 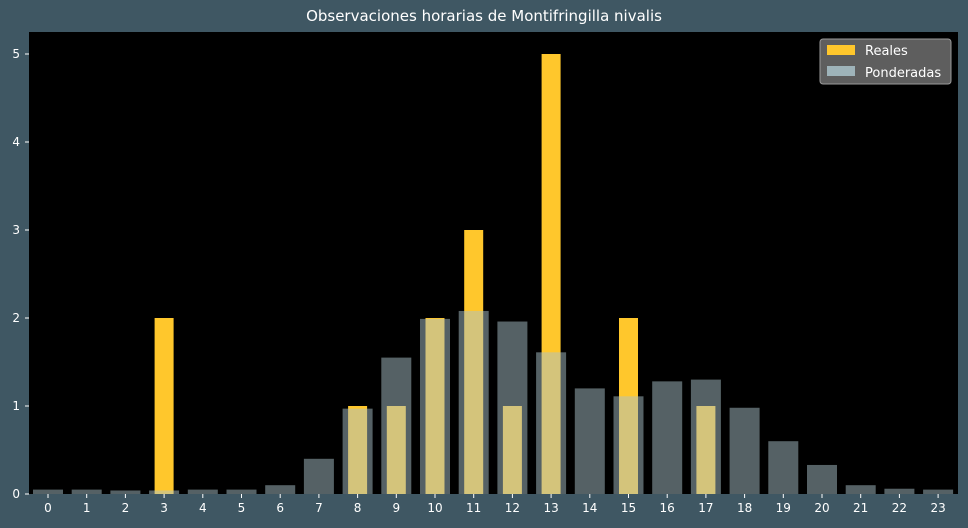 I want to click on x-tick-label-10: 10, so click(x=434, y=508).